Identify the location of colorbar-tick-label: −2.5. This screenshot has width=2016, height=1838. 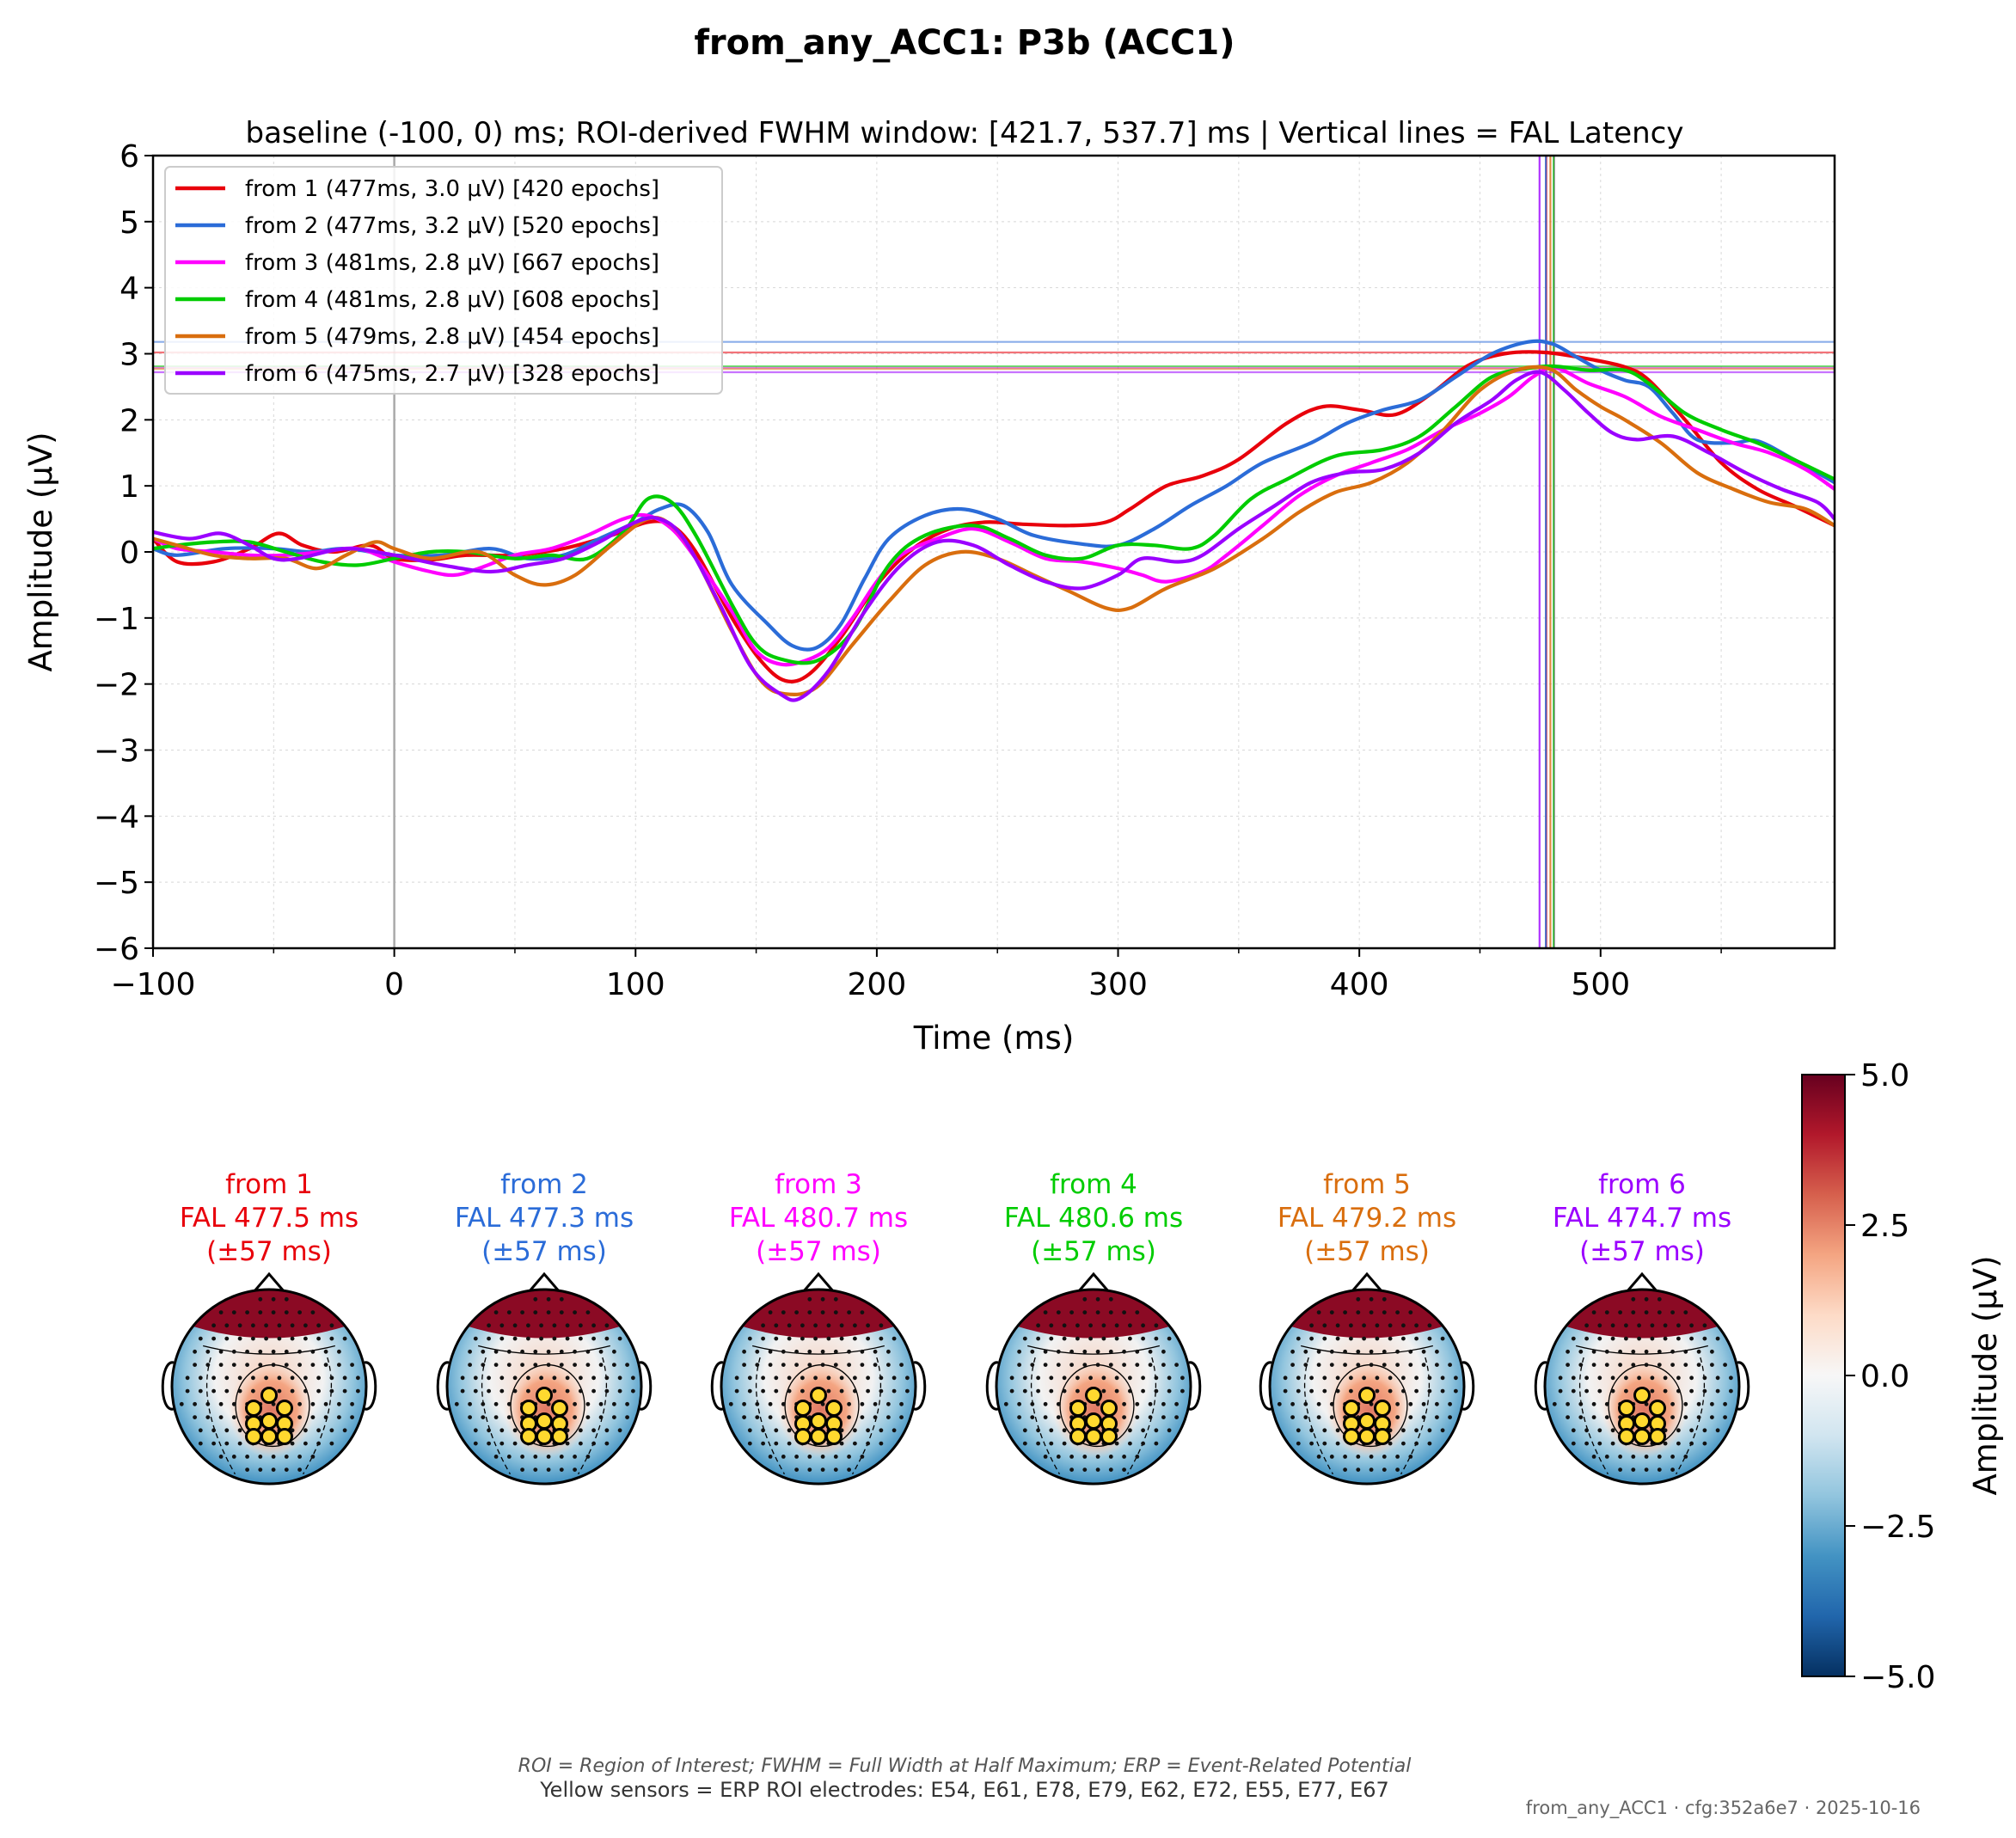
(1898, 1528).